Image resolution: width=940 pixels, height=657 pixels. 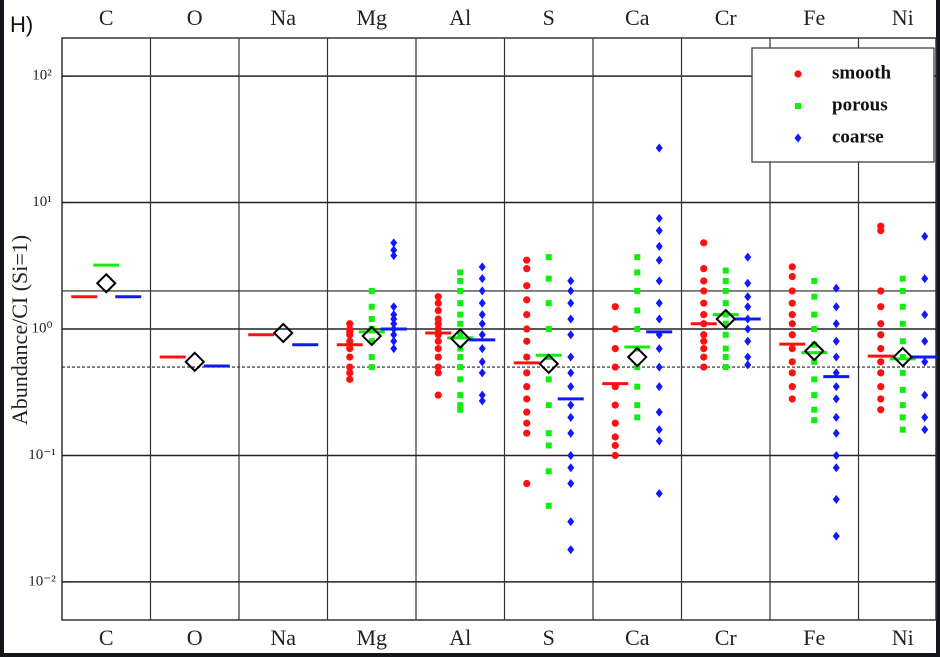 What do you see at coordinates (903, 637) in the screenshot?
I see `x-tick-label: Ni` at bounding box center [903, 637].